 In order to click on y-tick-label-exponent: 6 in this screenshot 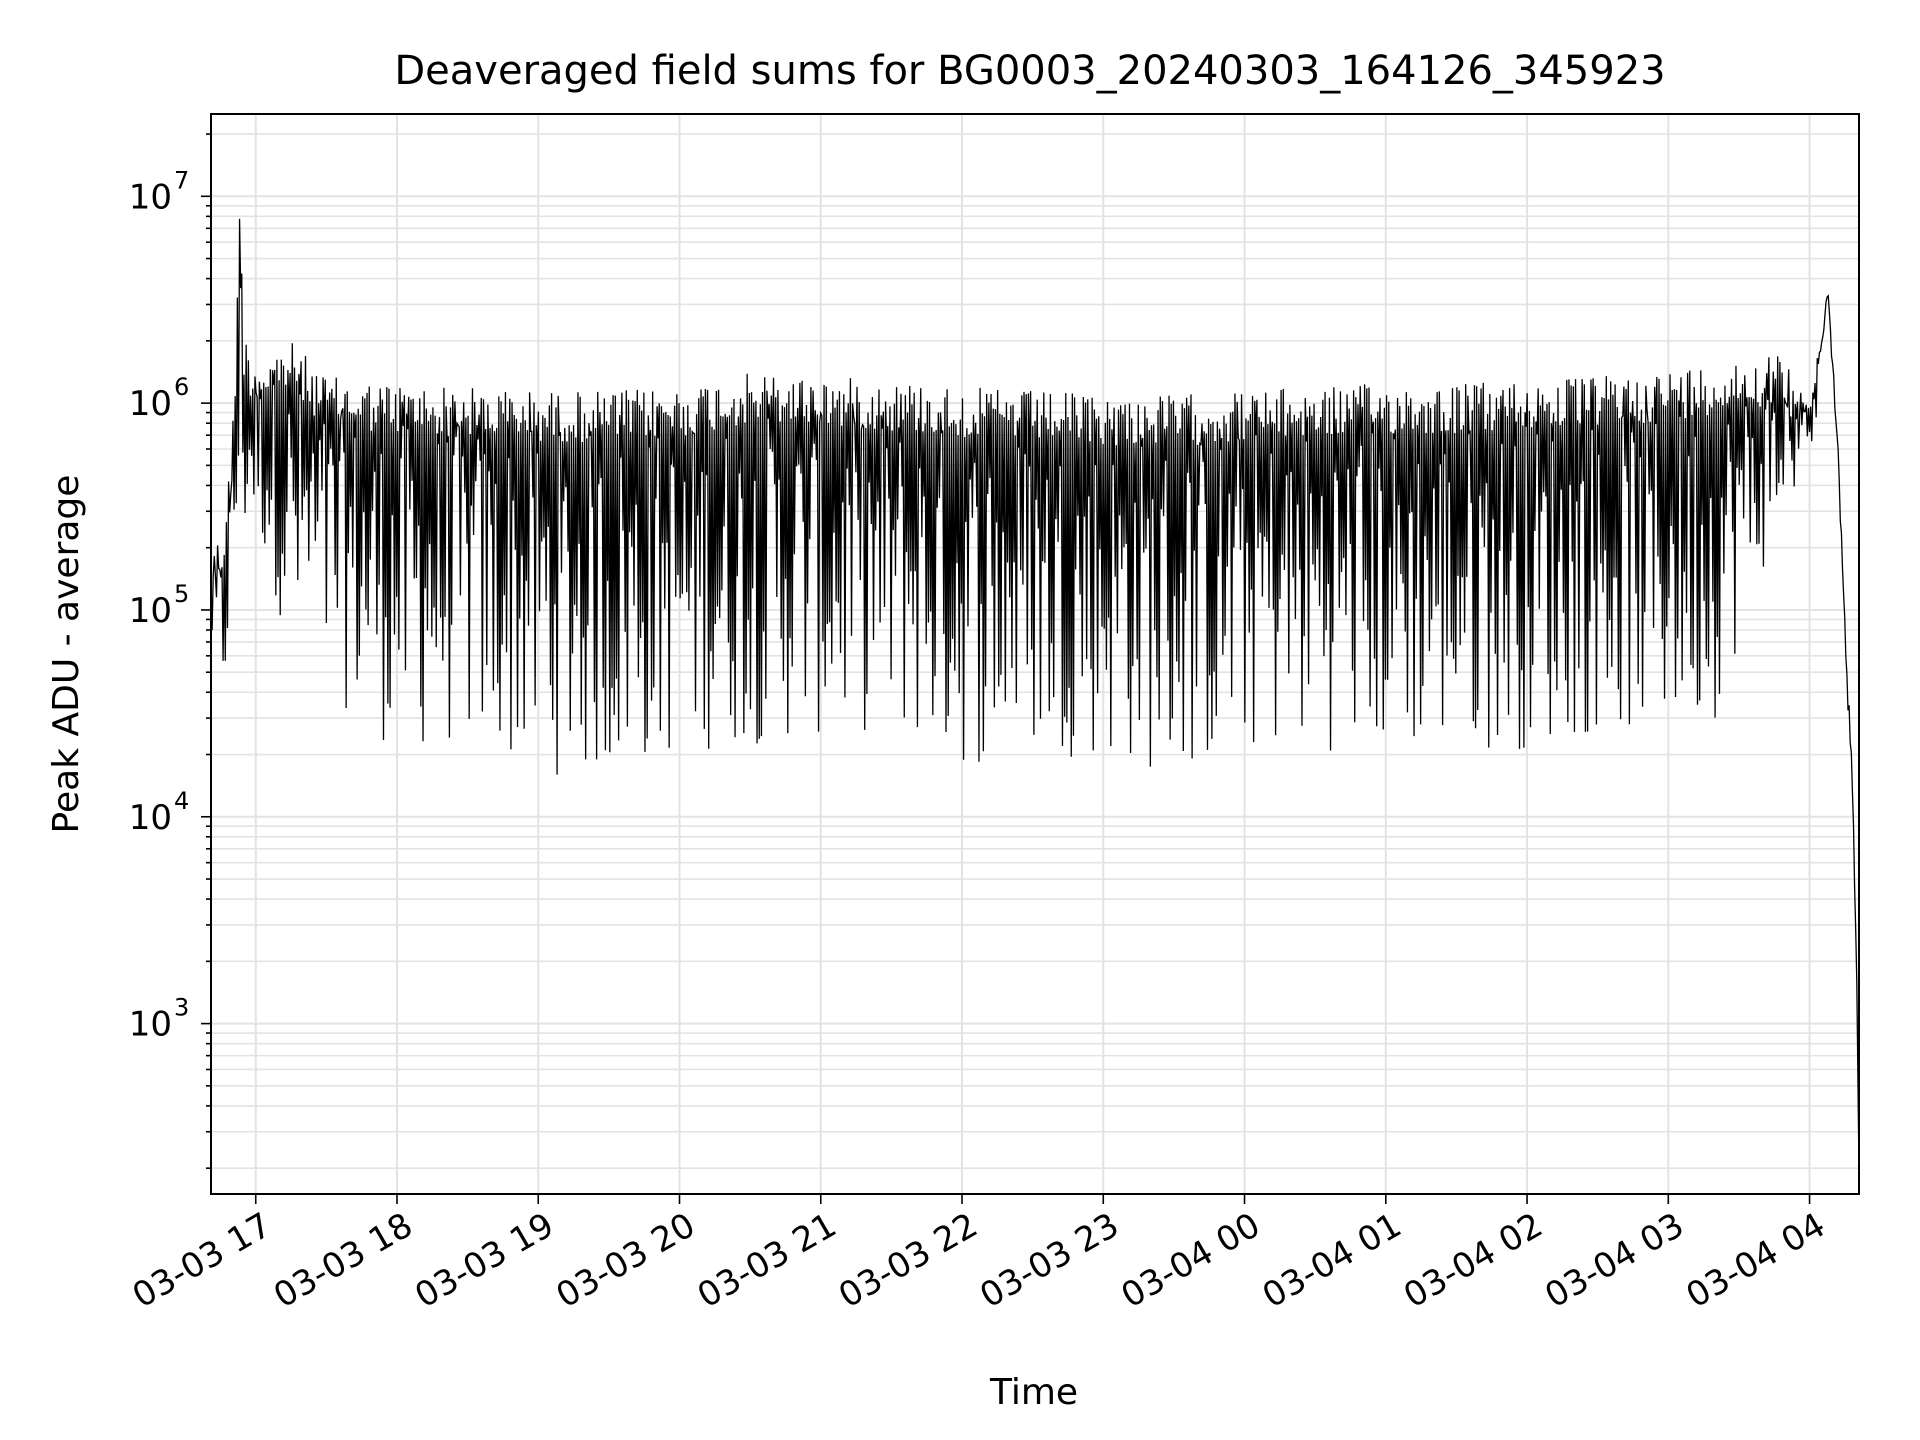, I will do `click(181, 387)`.